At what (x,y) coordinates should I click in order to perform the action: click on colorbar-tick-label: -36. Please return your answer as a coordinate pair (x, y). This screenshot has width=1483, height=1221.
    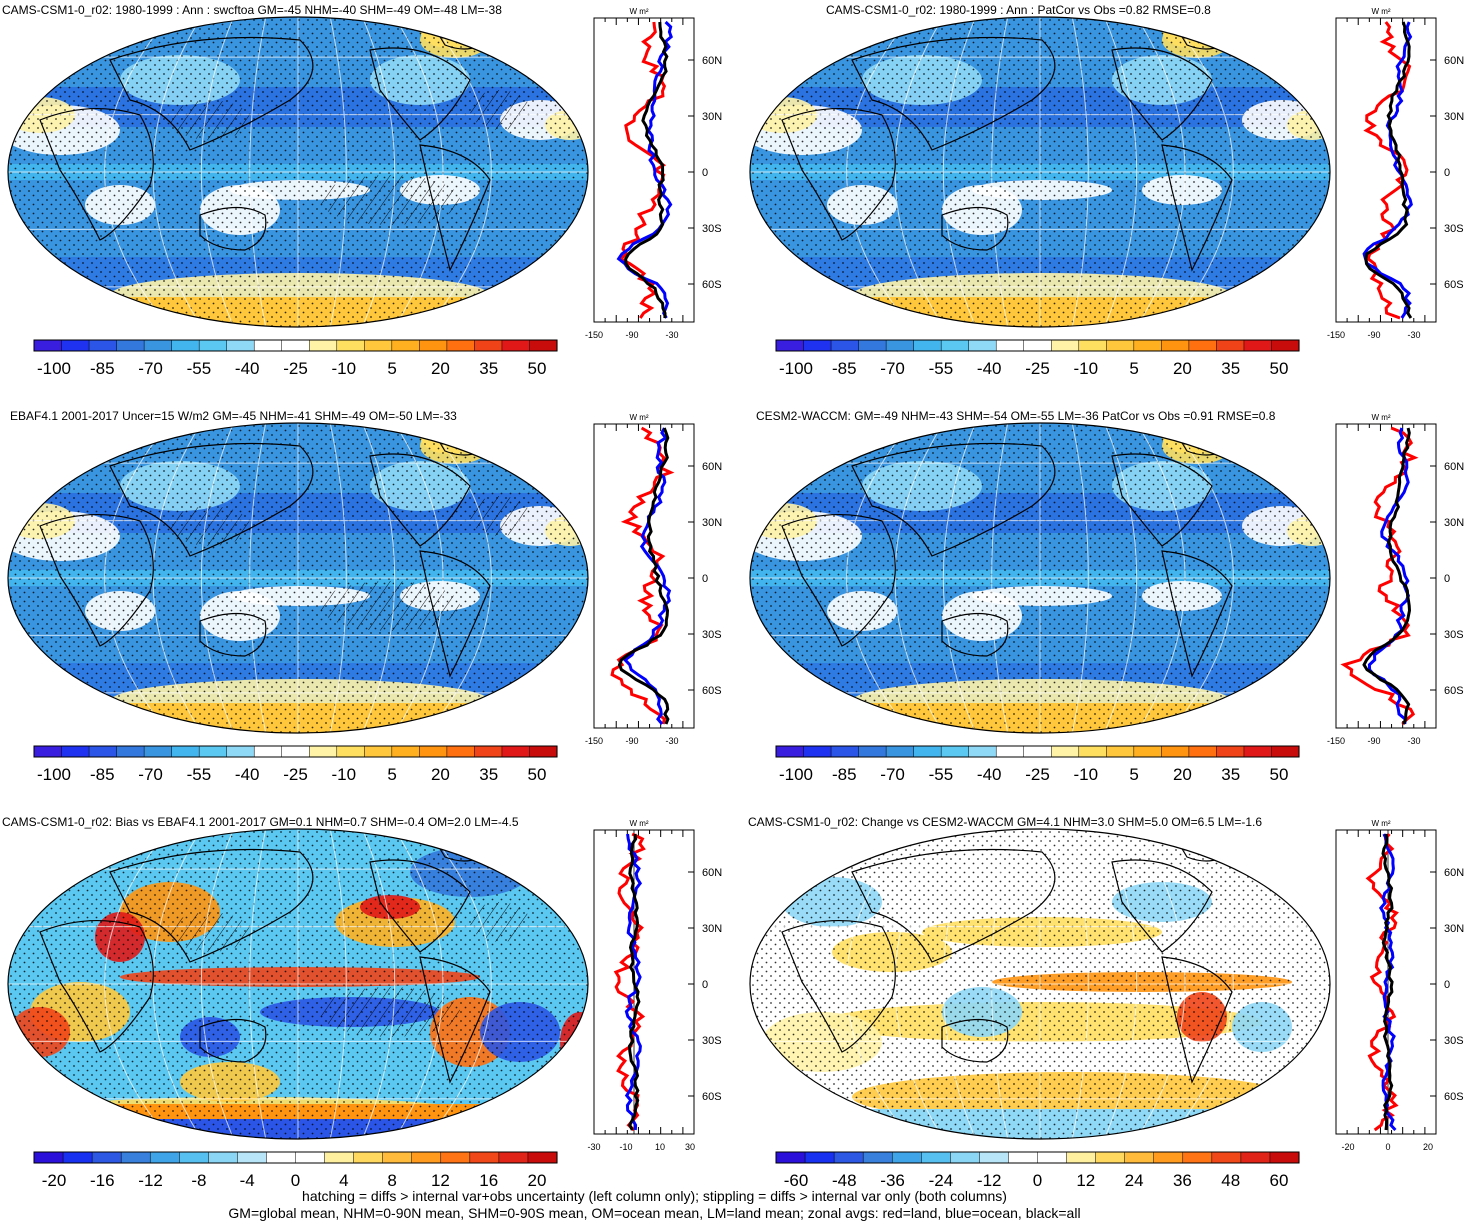
    Looking at the image, I should click on (892, 1180).